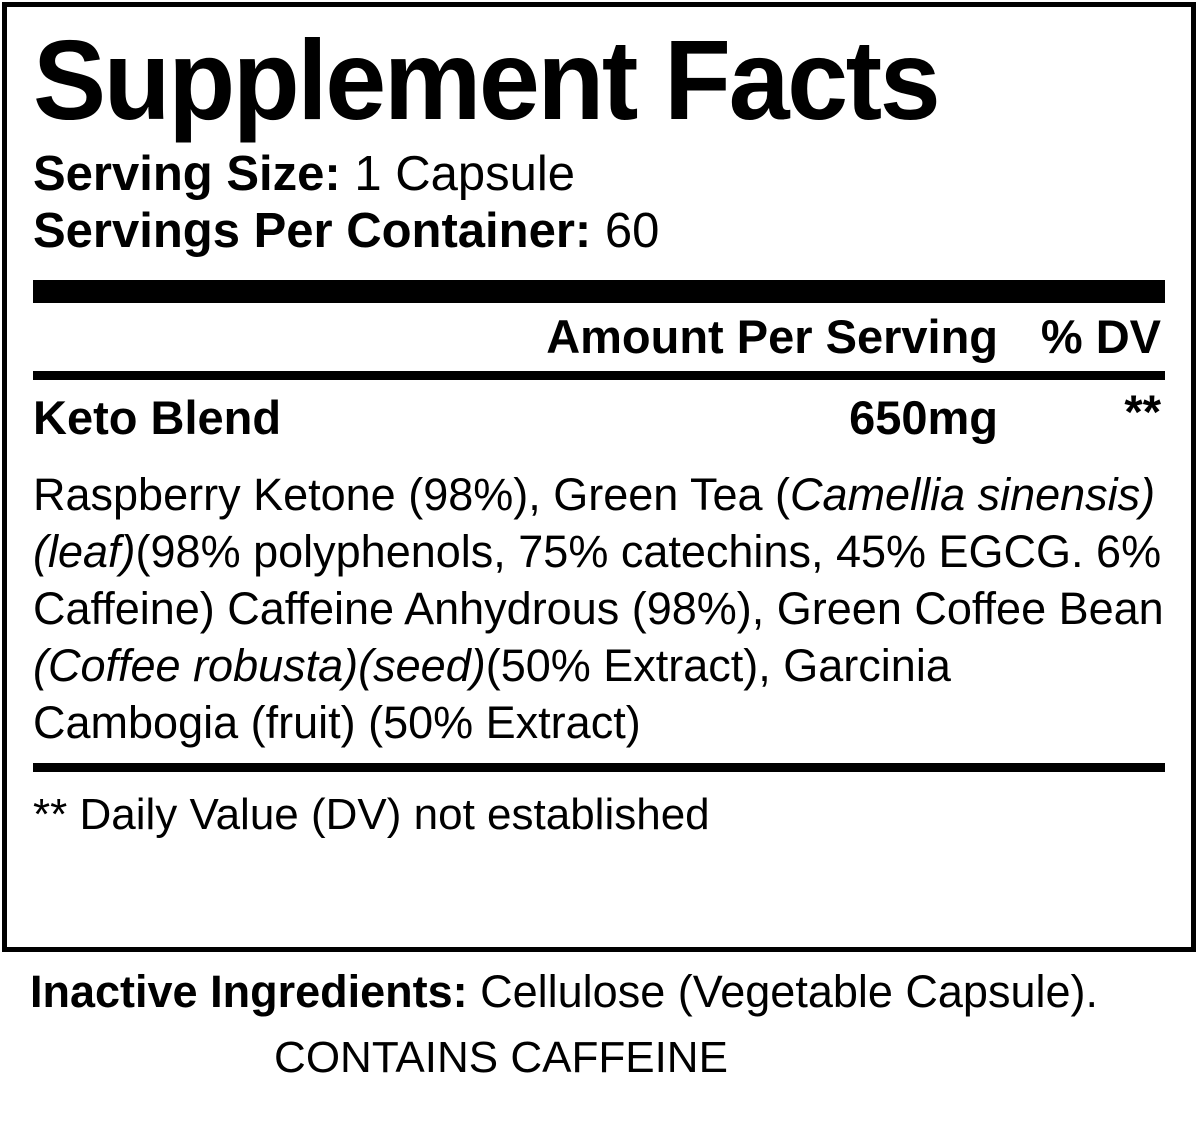 The image size is (1200, 1133). I want to click on contains-caffeine-notice: CONTAINS CAFFEINE, so click(501, 1057).